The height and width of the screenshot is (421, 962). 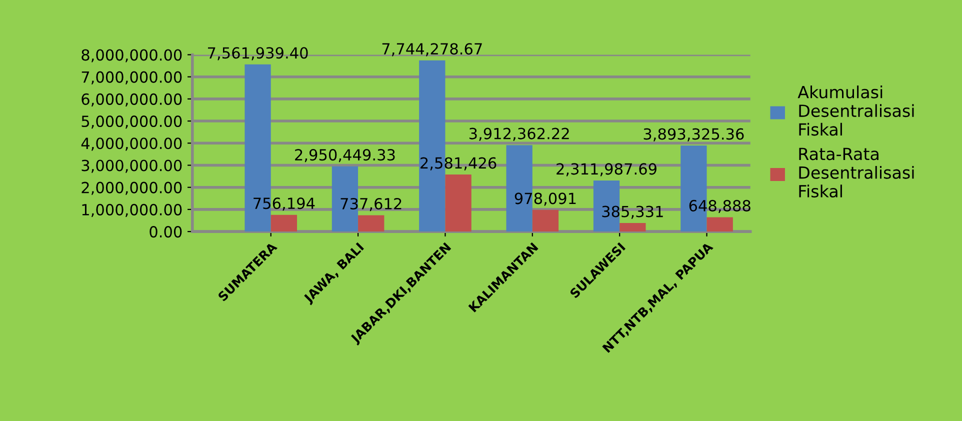 I want to click on legend-label: Rata-Rata Desentralisasi Fiskal, so click(x=856, y=173).